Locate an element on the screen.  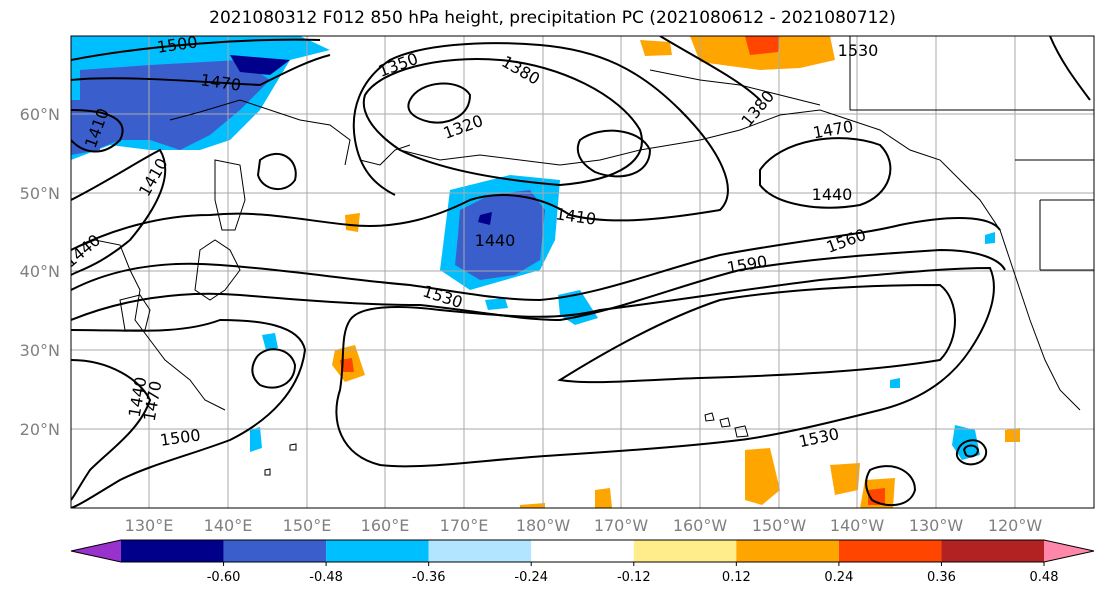
lon-label: 180°W is located at coordinates (543, 525).